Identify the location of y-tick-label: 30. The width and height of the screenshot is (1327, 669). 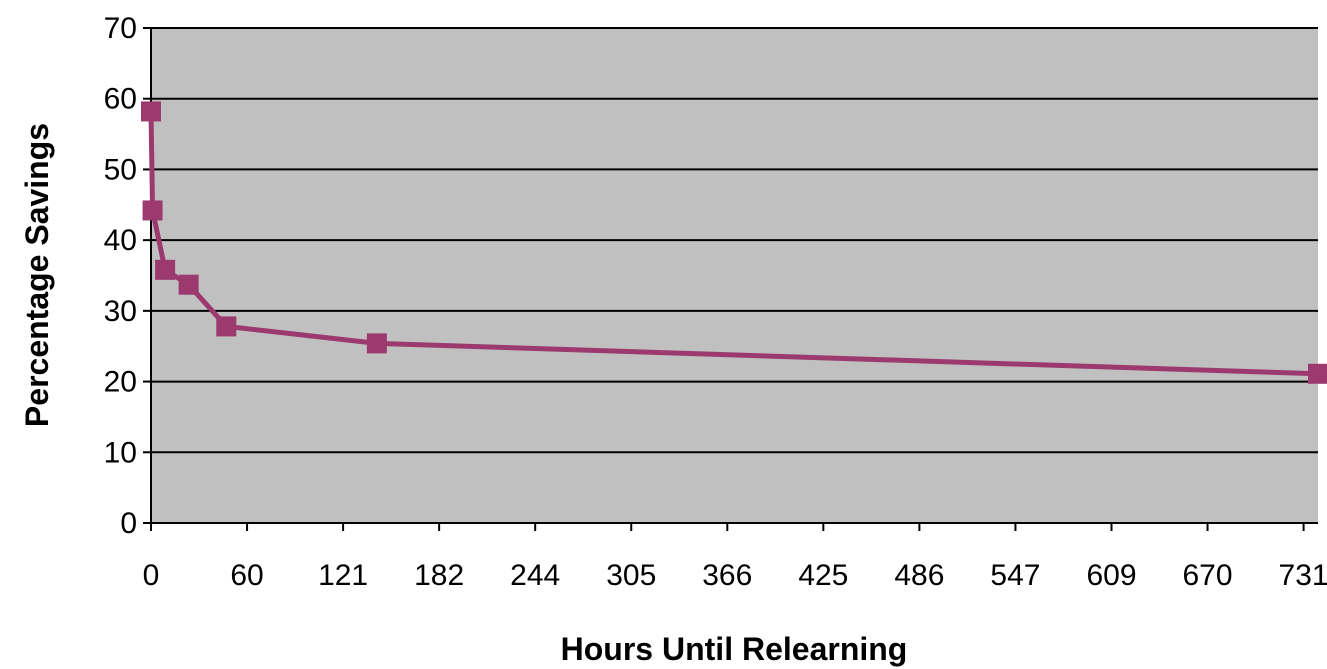
(120, 311).